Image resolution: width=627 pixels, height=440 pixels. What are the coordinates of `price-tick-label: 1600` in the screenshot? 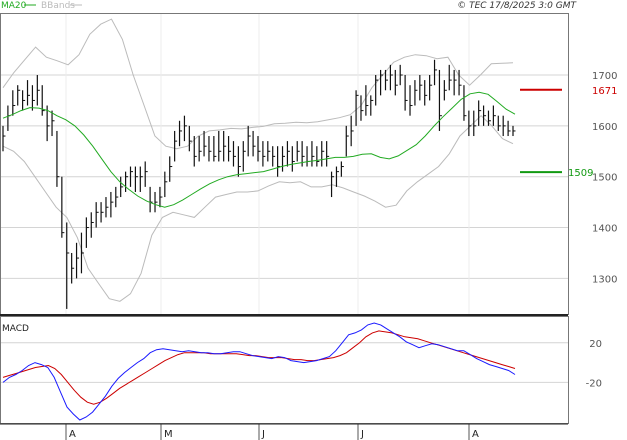 It's located at (604, 127).